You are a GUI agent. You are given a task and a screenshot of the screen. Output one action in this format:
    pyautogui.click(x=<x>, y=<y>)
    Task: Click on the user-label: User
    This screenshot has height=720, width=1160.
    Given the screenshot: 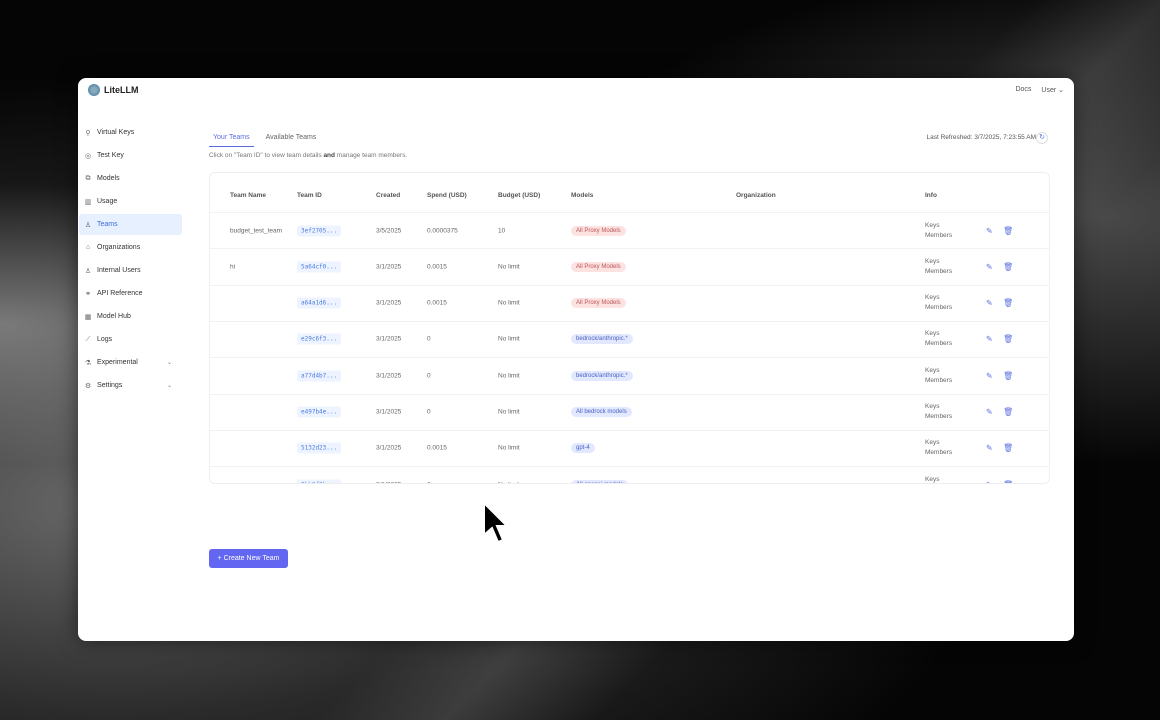 What is the action you would take?
    pyautogui.click(x=1049, y=90)
    